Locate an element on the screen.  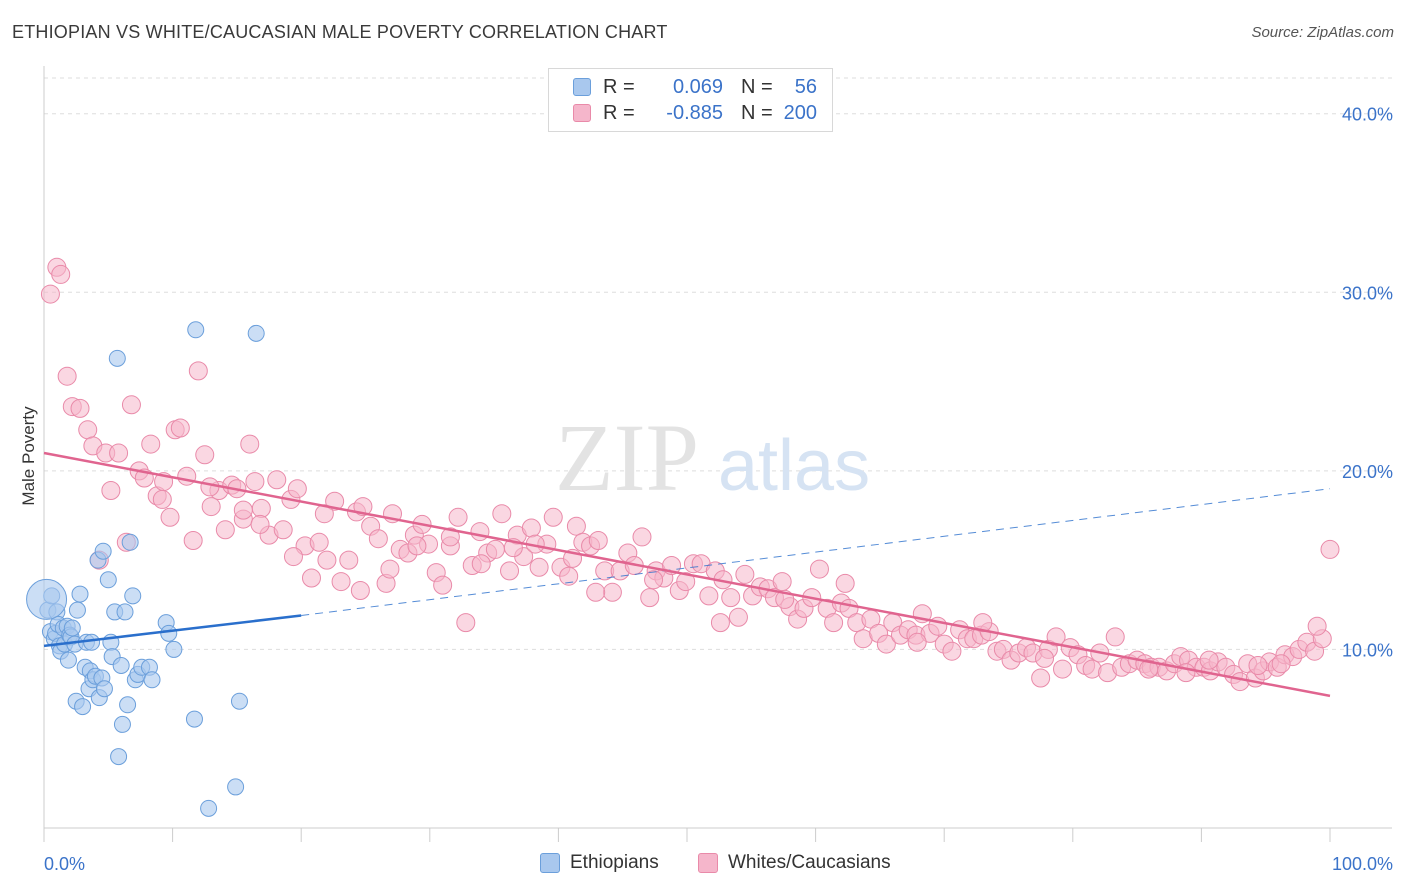
bottom-legend-swatch-blue is located at coordinates (550, 863).